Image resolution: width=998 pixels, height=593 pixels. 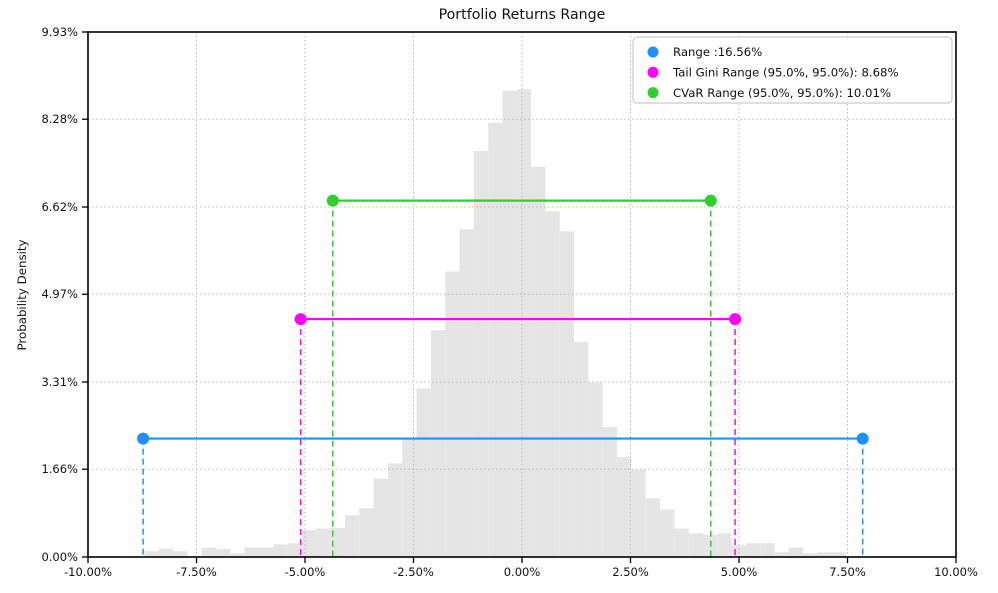 I want to click on x-tick-label: 0.00%, so click(x=522, y=572).